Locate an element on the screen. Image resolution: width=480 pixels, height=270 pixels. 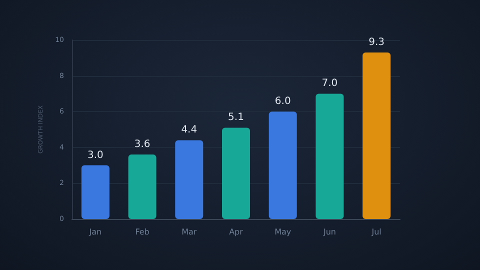
x-tick-label: May is located at coordinates (283, 232).